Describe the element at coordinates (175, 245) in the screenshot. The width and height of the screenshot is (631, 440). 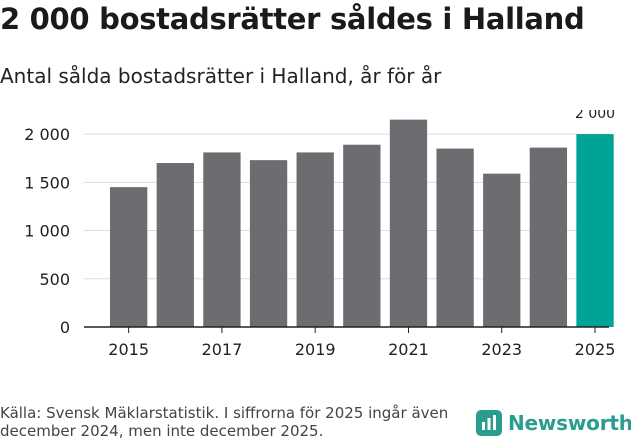
I see `bar-2016` at that location.